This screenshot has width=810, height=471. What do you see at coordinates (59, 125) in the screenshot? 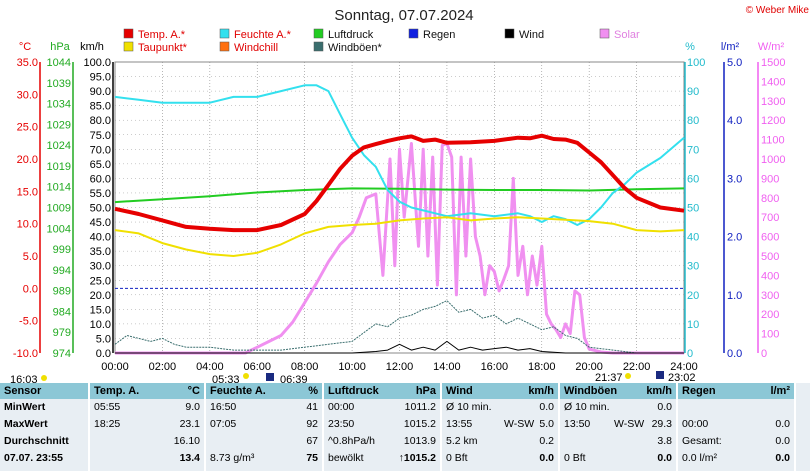
I see `y-tick-label: 1029` at bounding box center [59, 125].